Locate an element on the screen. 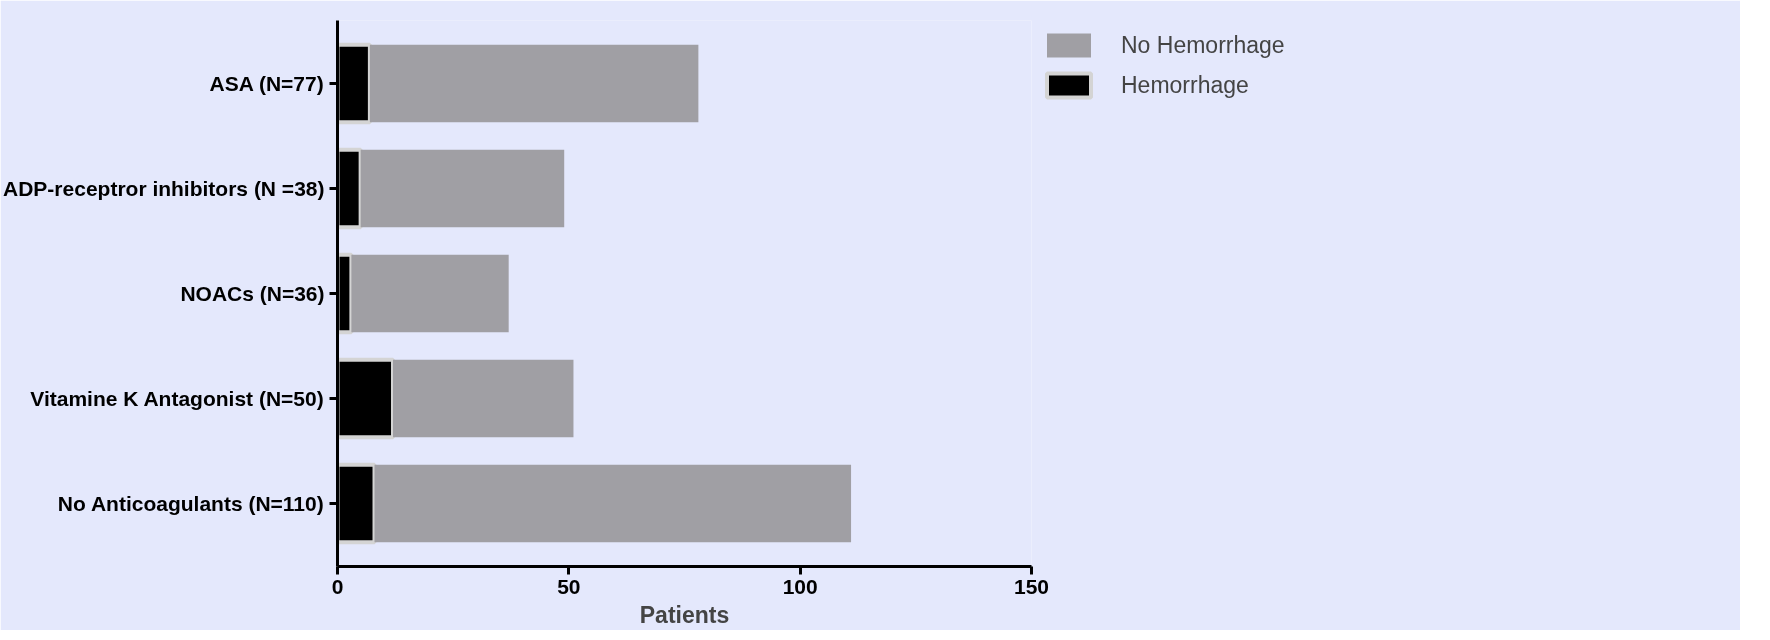  x-tick-label: 0 is located at coordinates (337, 586).